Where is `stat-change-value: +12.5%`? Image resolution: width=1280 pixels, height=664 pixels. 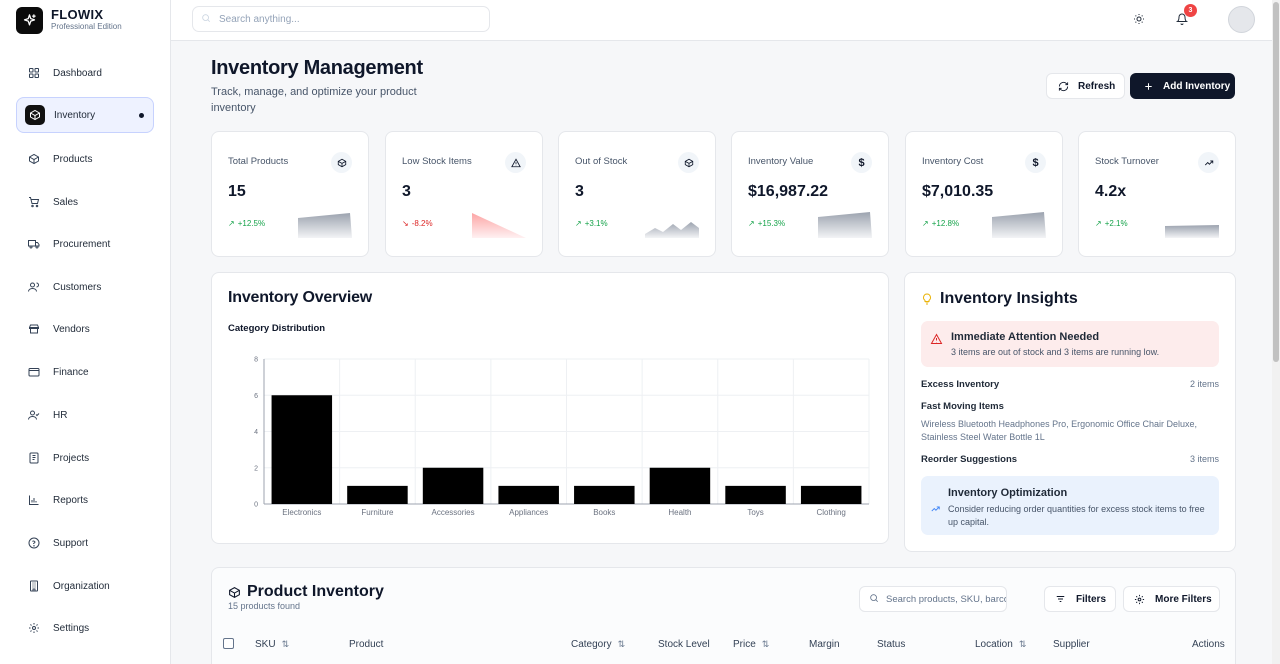 stat-change-value: +12.5% is located at coordinates (251, 223).